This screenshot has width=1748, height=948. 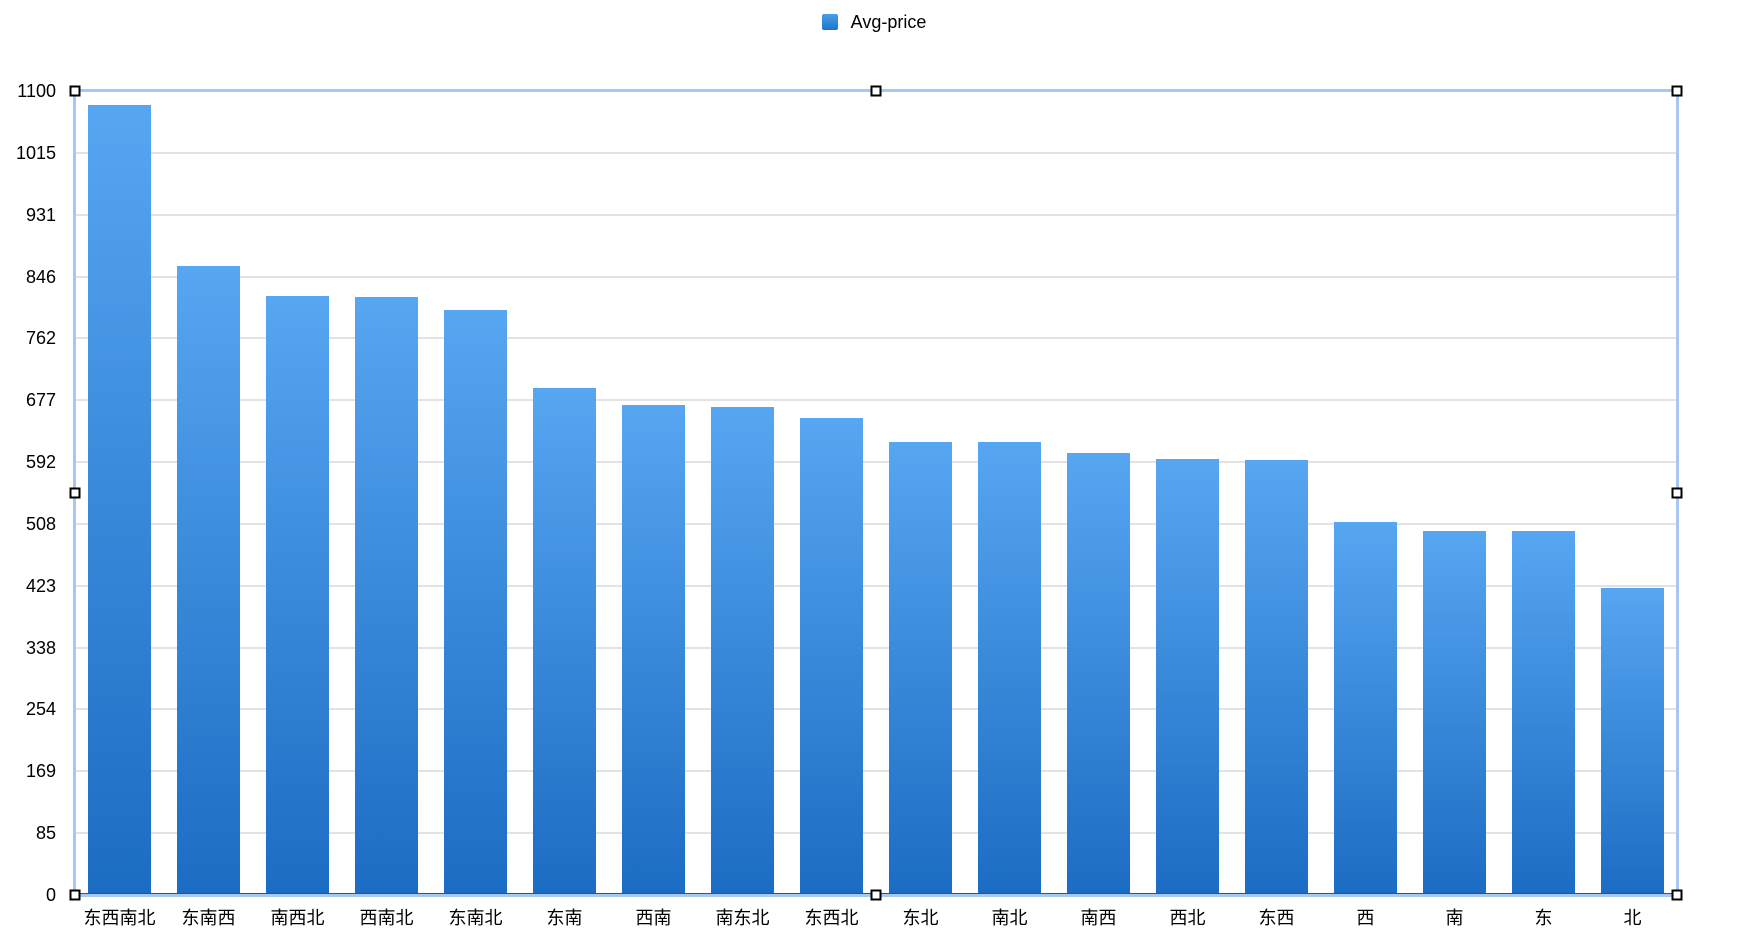 What do you see at coordinates (40, 771) in the screenshot?
I see `y-tick-label: 169` at bounding box center [40, 771].